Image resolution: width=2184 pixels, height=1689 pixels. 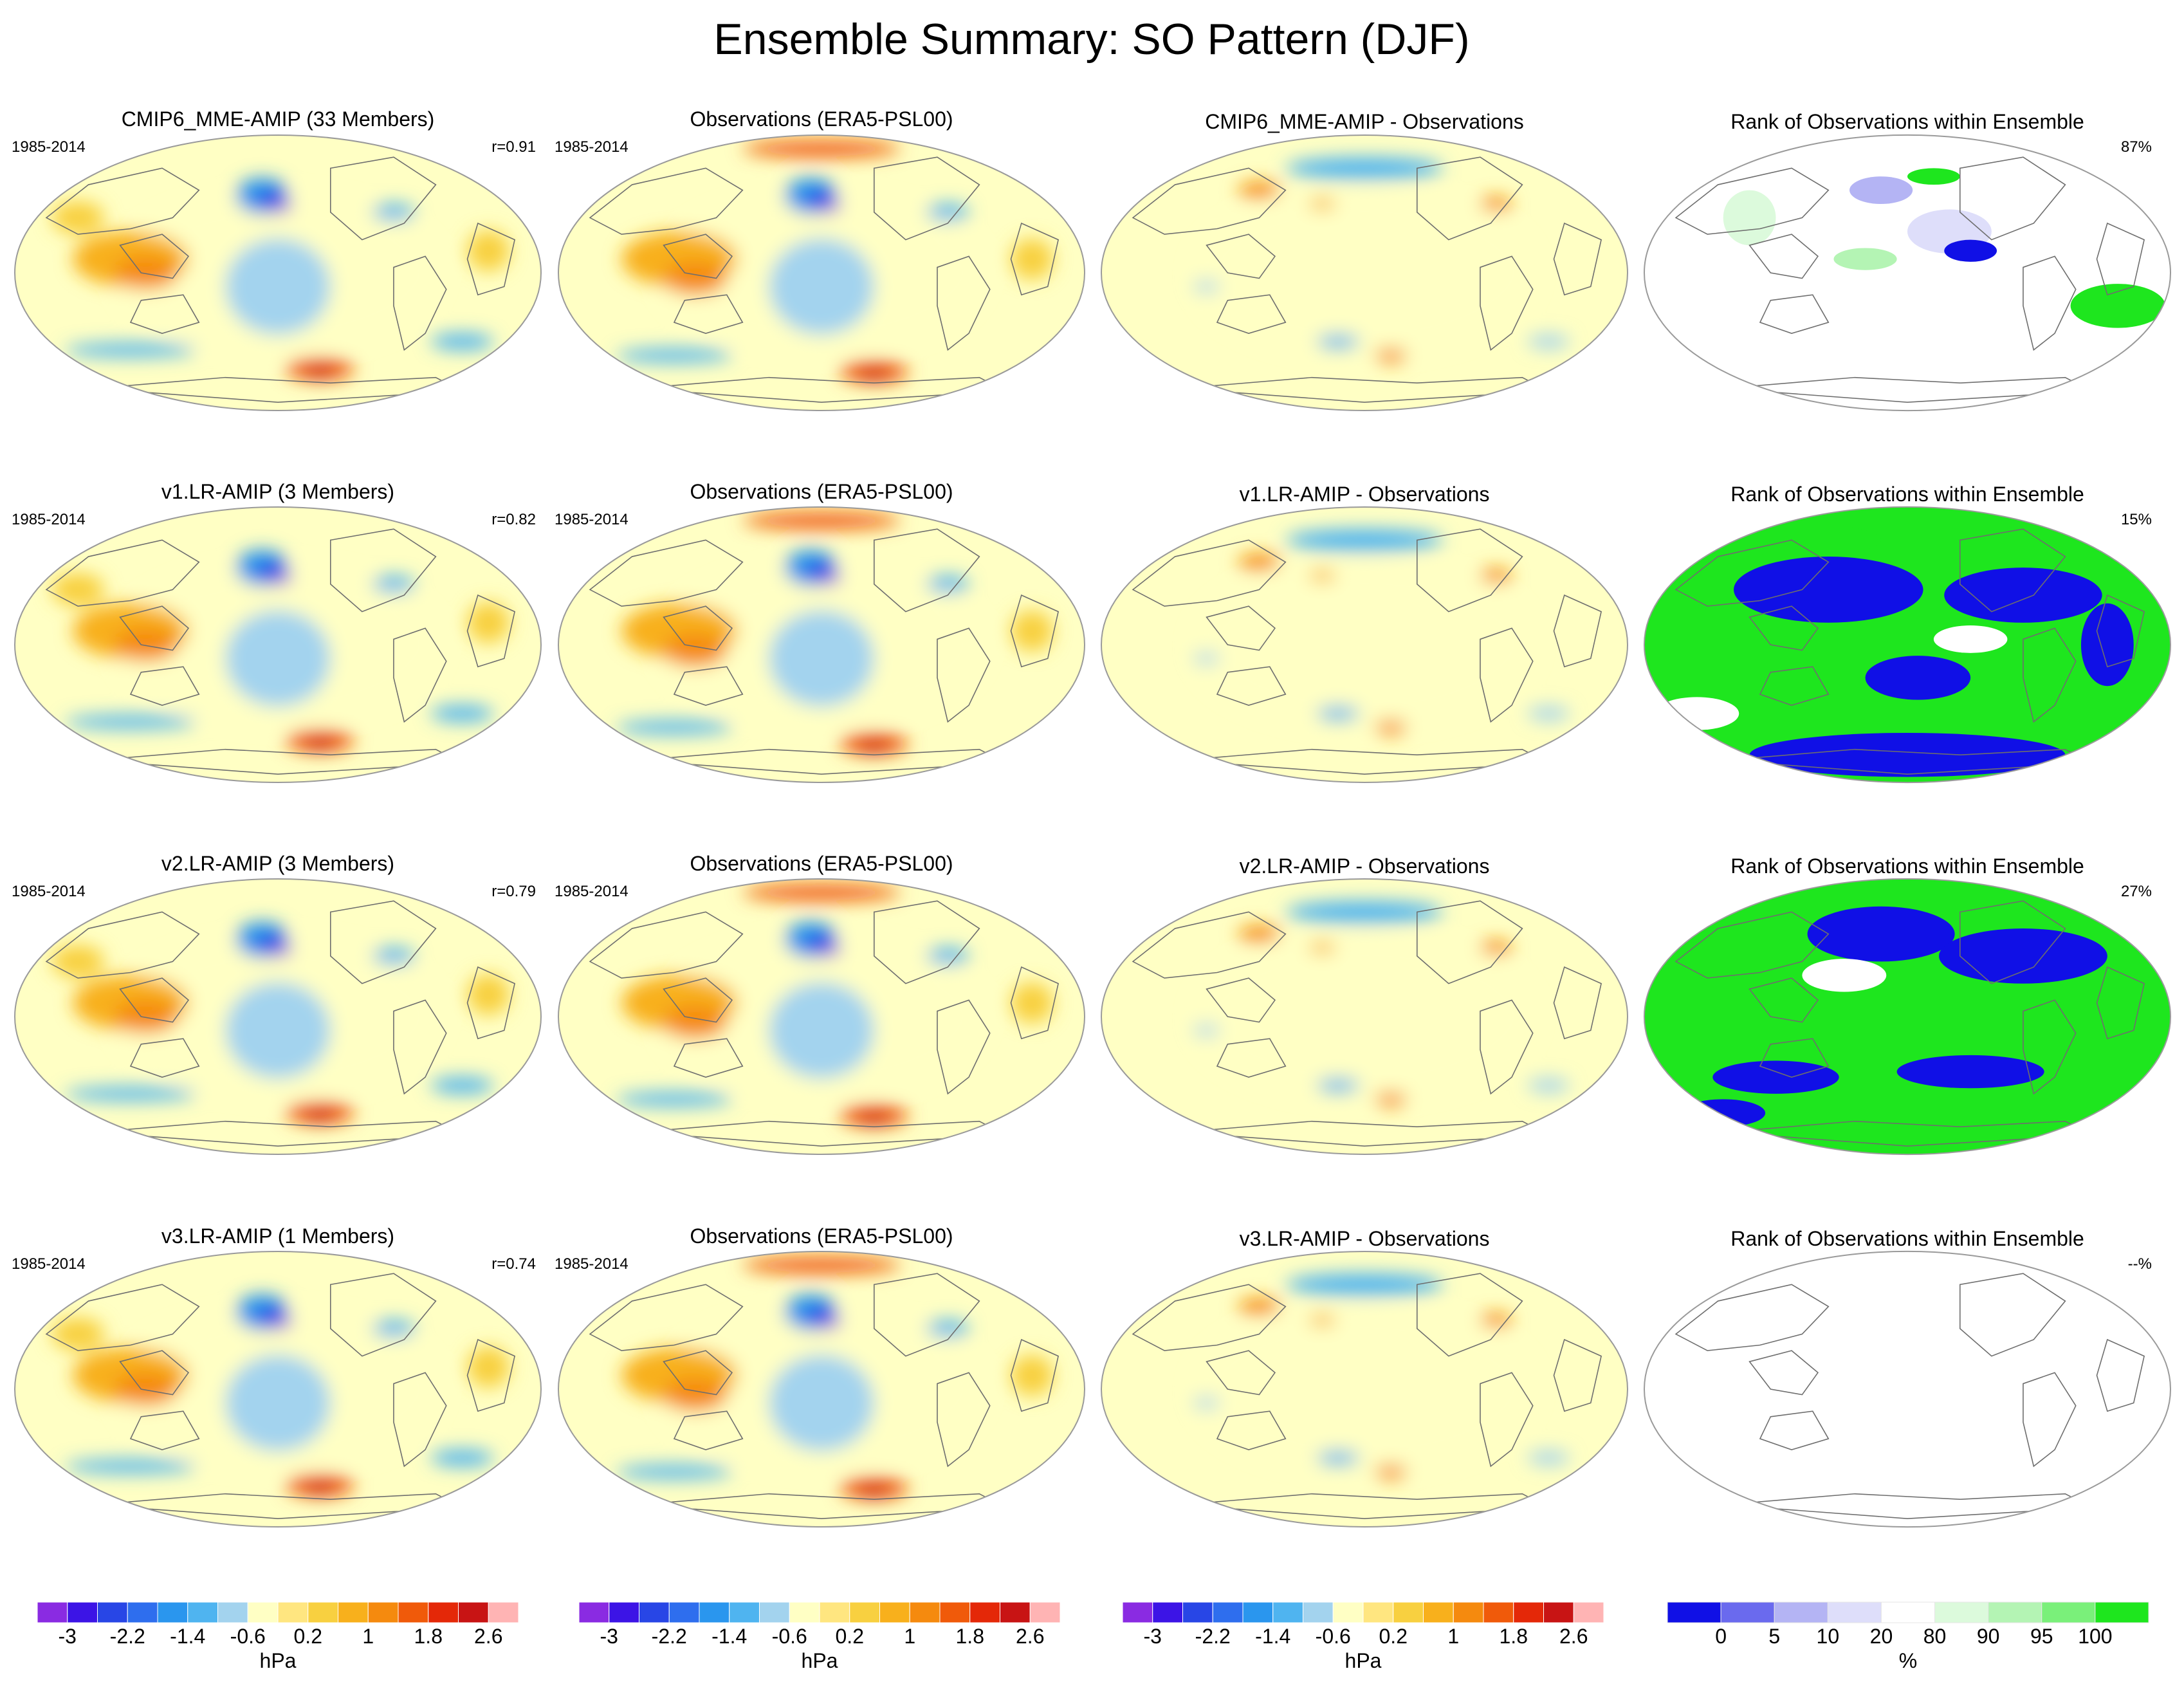 I want to click on obs-map-0-outline, so click(x=822, y=272).